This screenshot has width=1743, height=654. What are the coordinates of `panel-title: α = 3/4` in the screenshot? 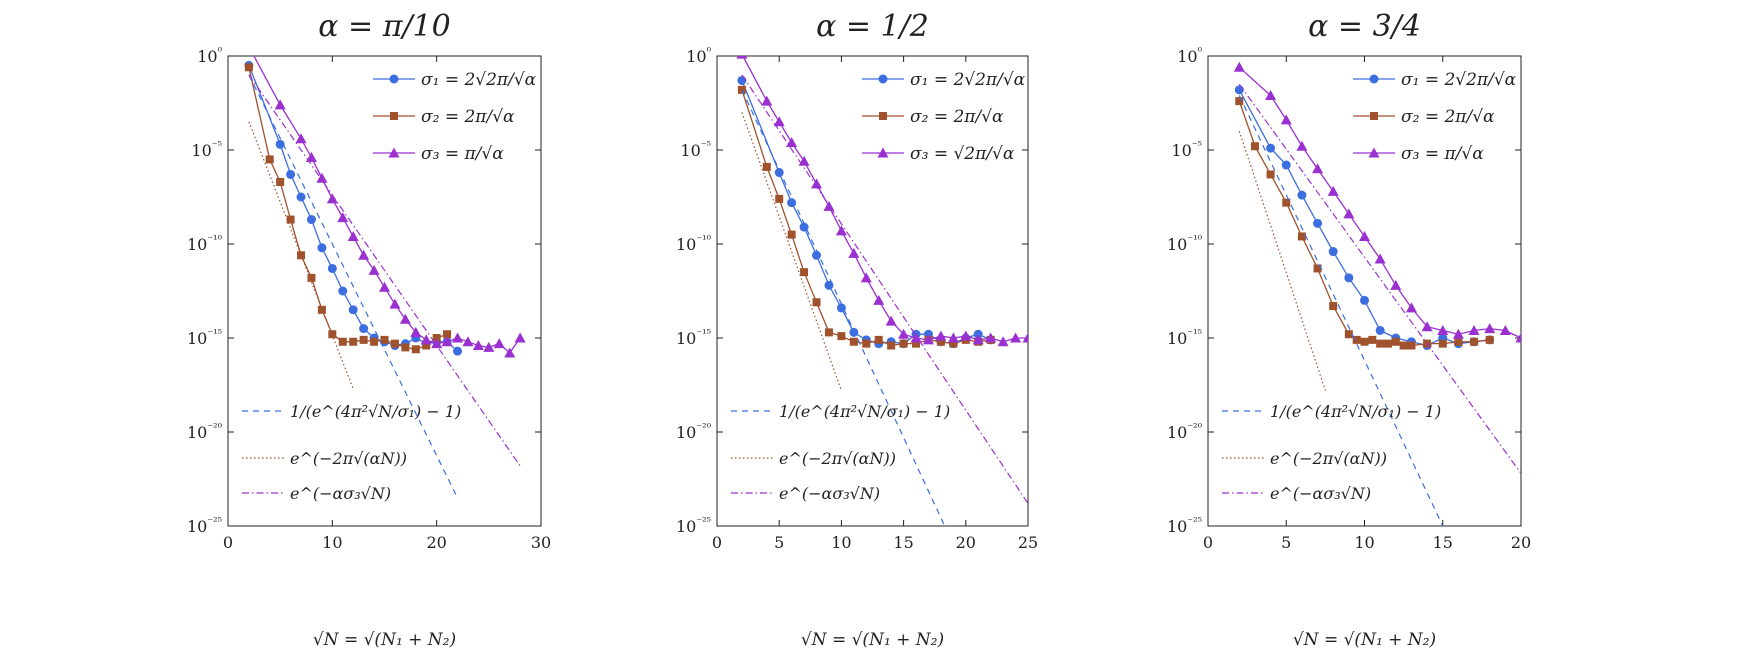 It's located at (1364, 26).